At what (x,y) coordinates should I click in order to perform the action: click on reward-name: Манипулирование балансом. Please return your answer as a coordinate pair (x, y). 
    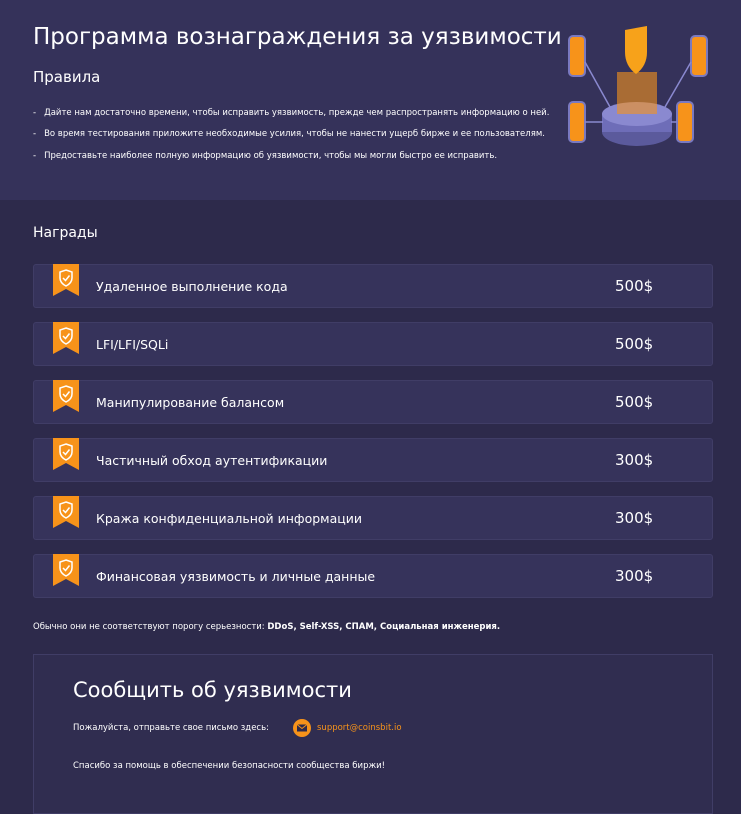
    Looking at the image, I should click on (190, 402).